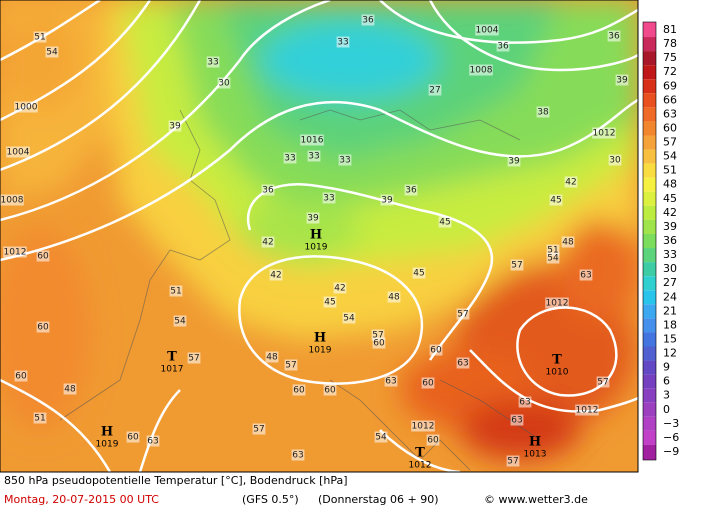 This screenshot has width=704, height=517. What do you see at coordinates (670, 226) in the screenshot?
I see `scale-label: 39` at bounding box center [670, 226].